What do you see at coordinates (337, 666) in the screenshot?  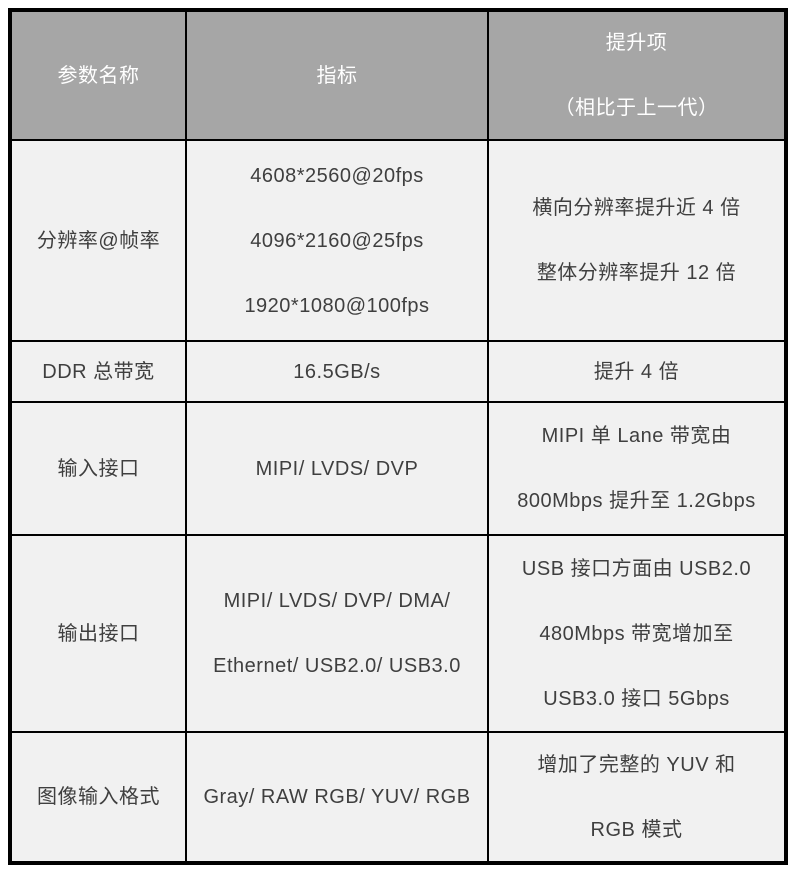 I see `spec-line: Ethernet/ USB2.0/ USB3.0` at bounding box center [337, 666].